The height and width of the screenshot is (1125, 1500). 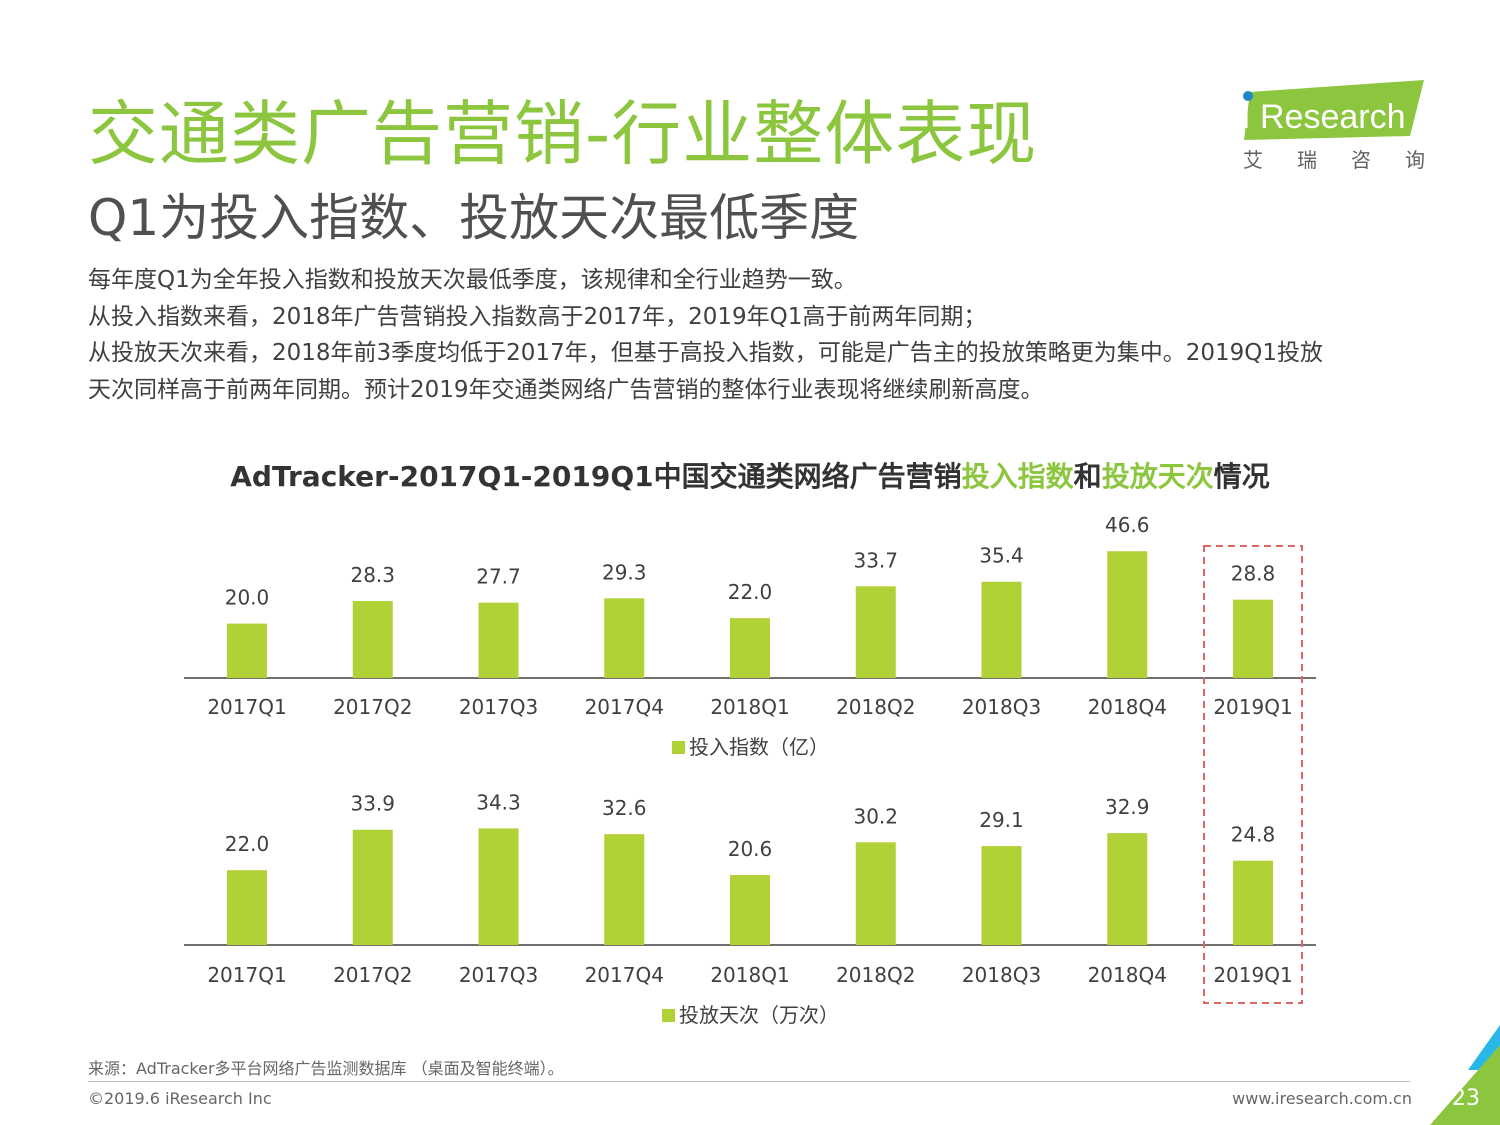 I want to click on data-label-2019Q1: 28.8, so click(x=1253, y=574).